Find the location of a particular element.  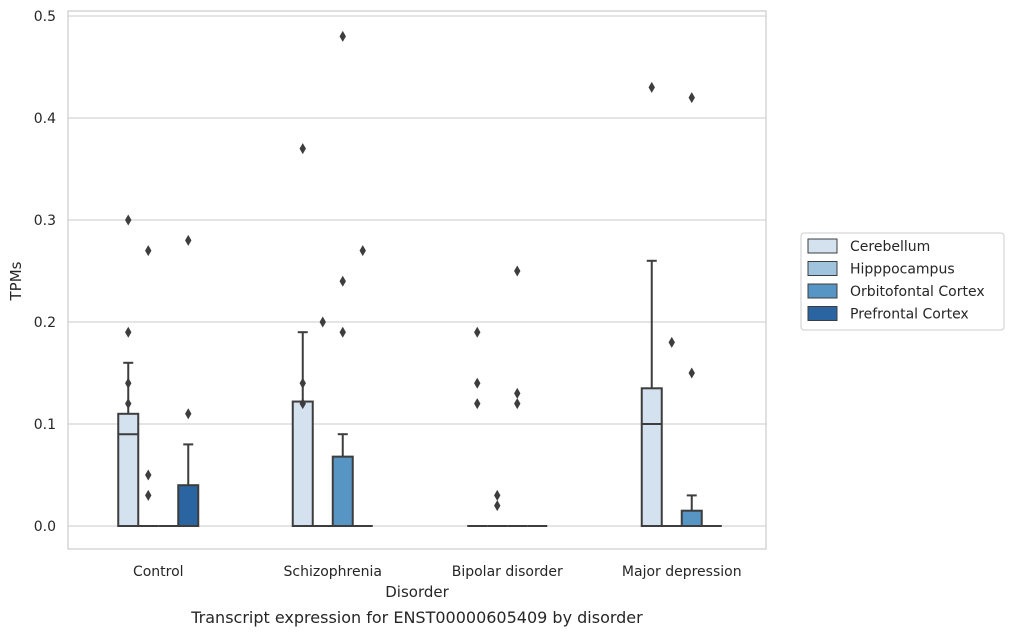

legend-label: Prefrontal Cortex is located at coordinates (909, 315).